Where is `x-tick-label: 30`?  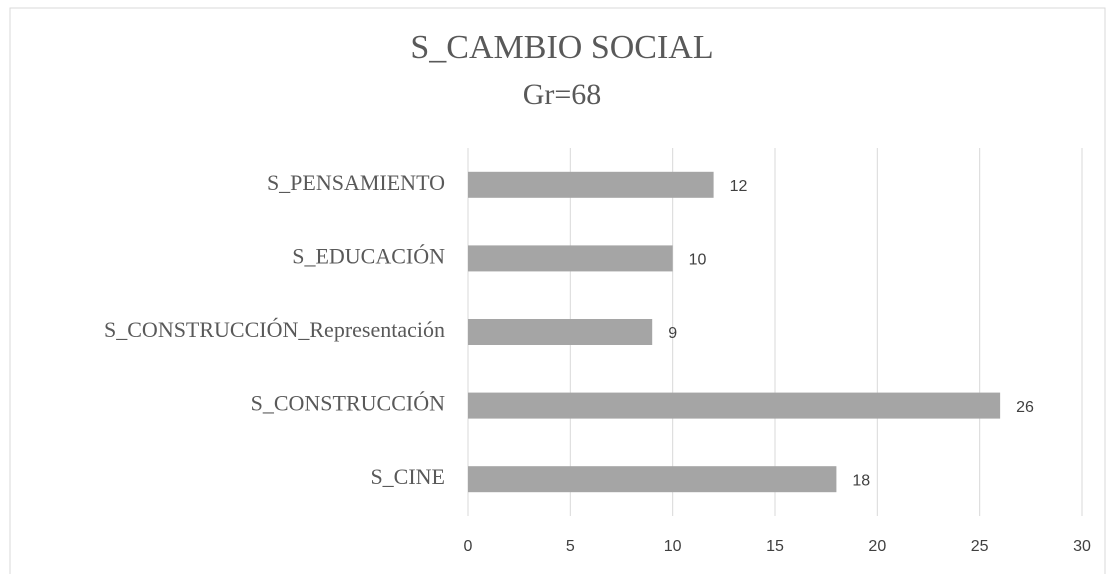
x-tick-label: 30 is located at coordinates (1082, 546).